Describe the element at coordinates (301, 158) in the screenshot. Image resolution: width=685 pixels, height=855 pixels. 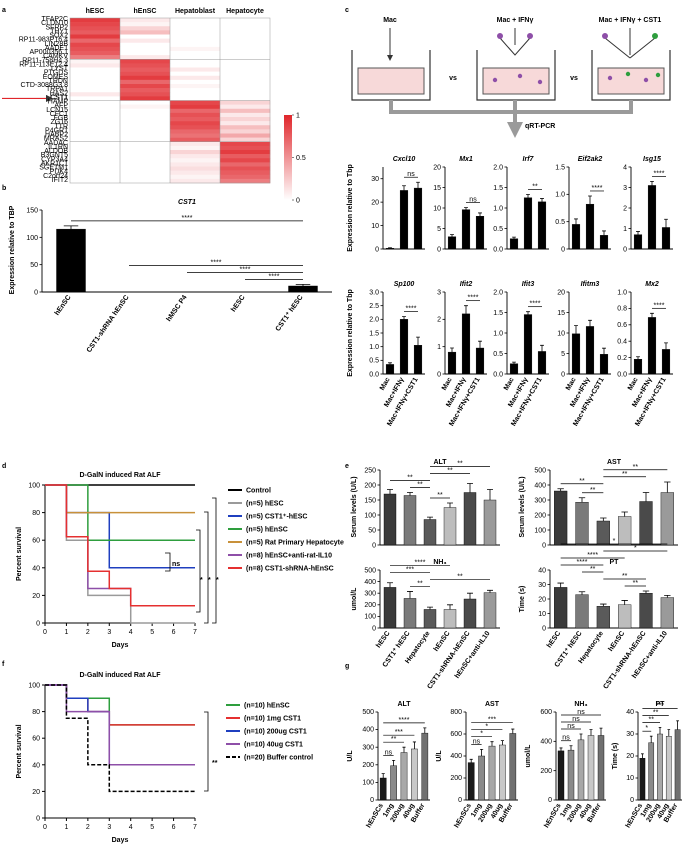
I see `colorbar-tick-label: 0.5` at that location.